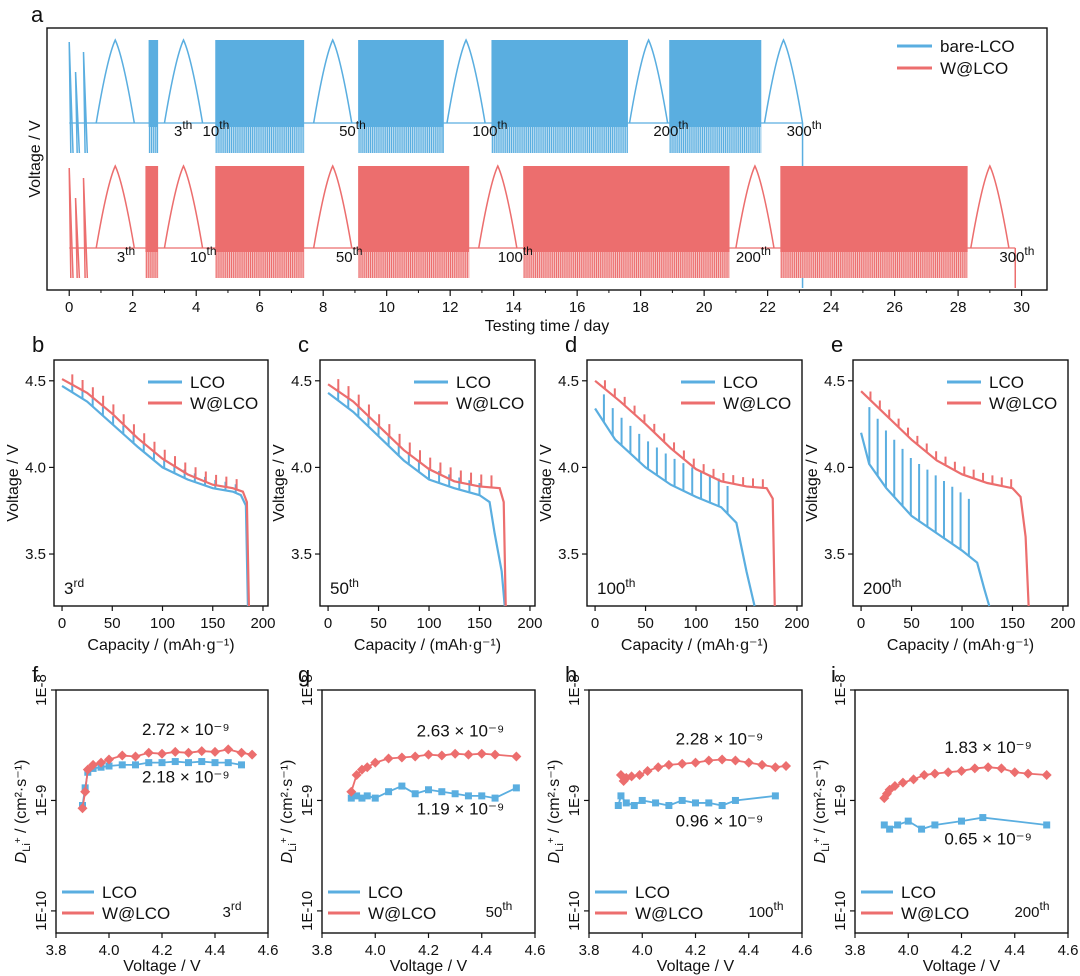 This screenshot has height=976, width=1080. What do you see at coordinates (812, 483) in the screenshot?
I see `panel-e-ylabel: Voltage / V` at bounding box center [812, 483].